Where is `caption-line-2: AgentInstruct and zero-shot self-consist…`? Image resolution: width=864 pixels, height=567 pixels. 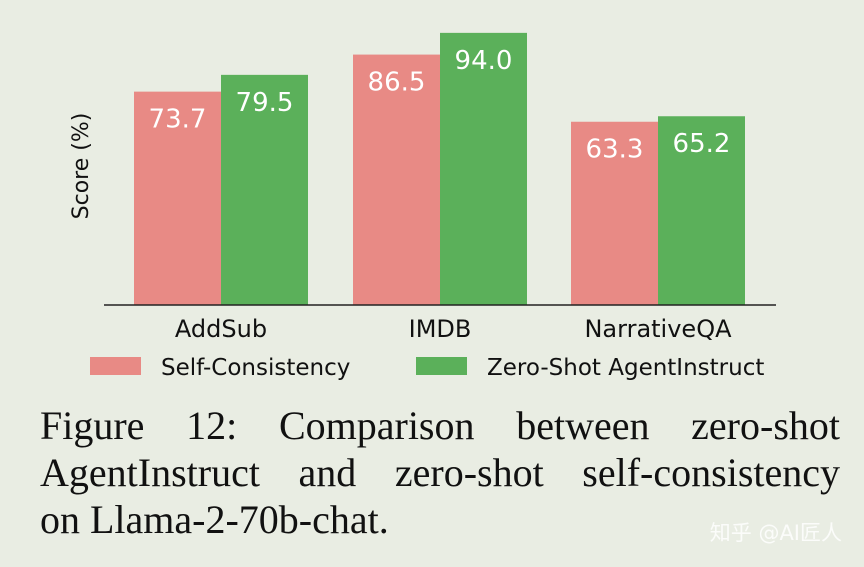 caption-line-2: AgentInstruct and zero-shot self-consist… is located at coordinates (440, 472).